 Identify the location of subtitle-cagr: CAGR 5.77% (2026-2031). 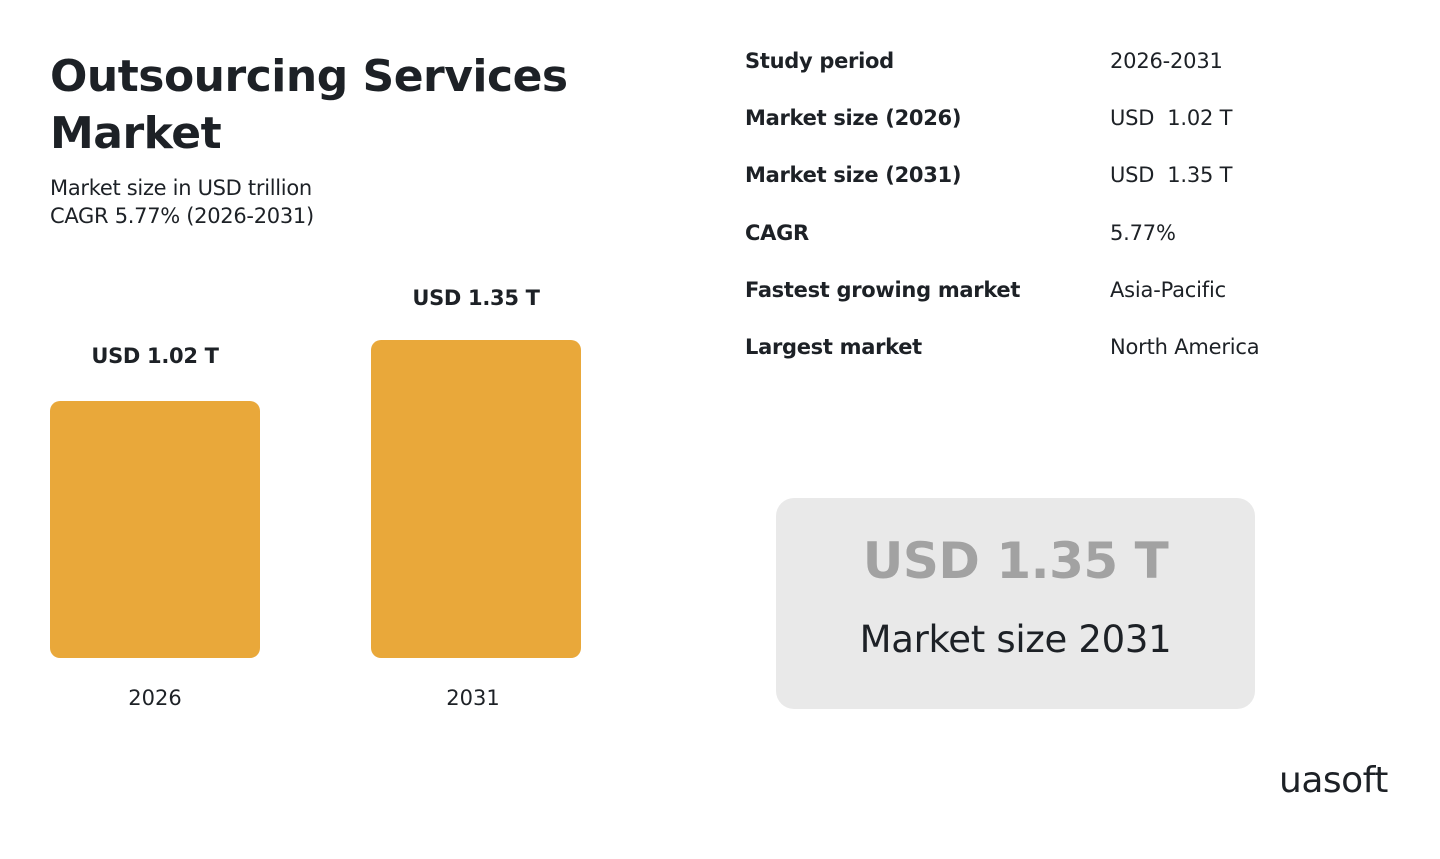
(182, 216).